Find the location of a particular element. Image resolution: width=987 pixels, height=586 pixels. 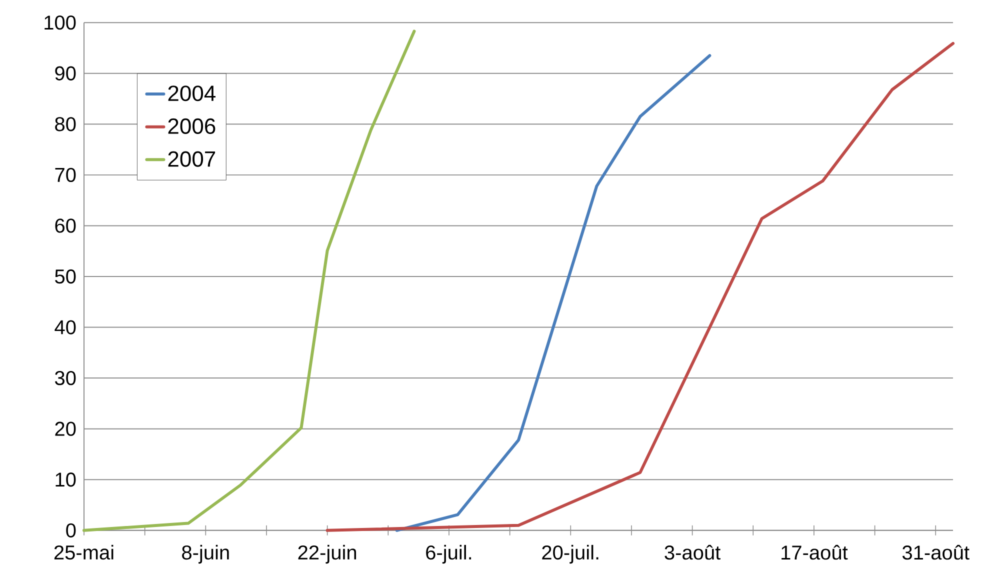

y-tick-label: 60 is located at coordinates (65, 225).